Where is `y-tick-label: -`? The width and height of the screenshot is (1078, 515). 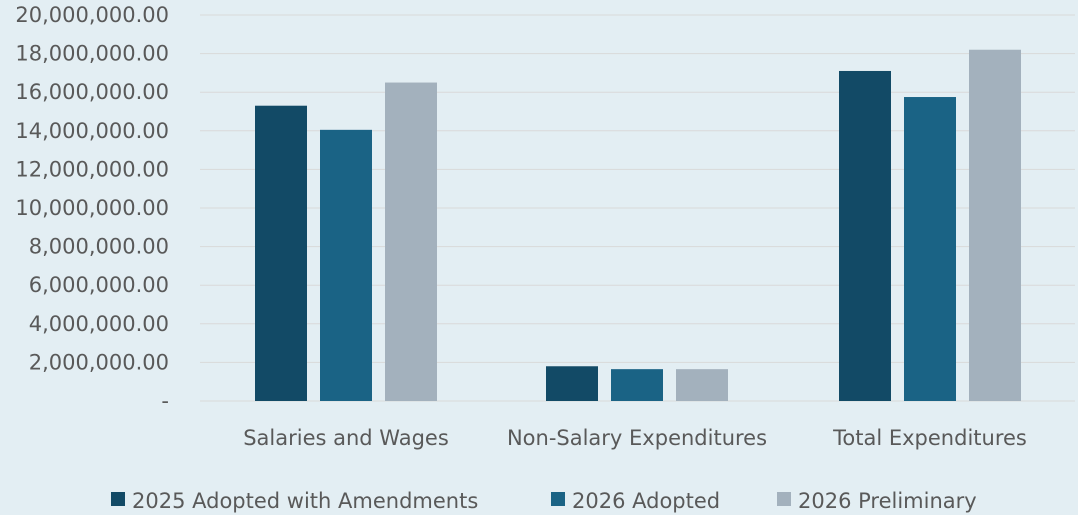 y-tick-label: - is located at coordinates (165, 401).